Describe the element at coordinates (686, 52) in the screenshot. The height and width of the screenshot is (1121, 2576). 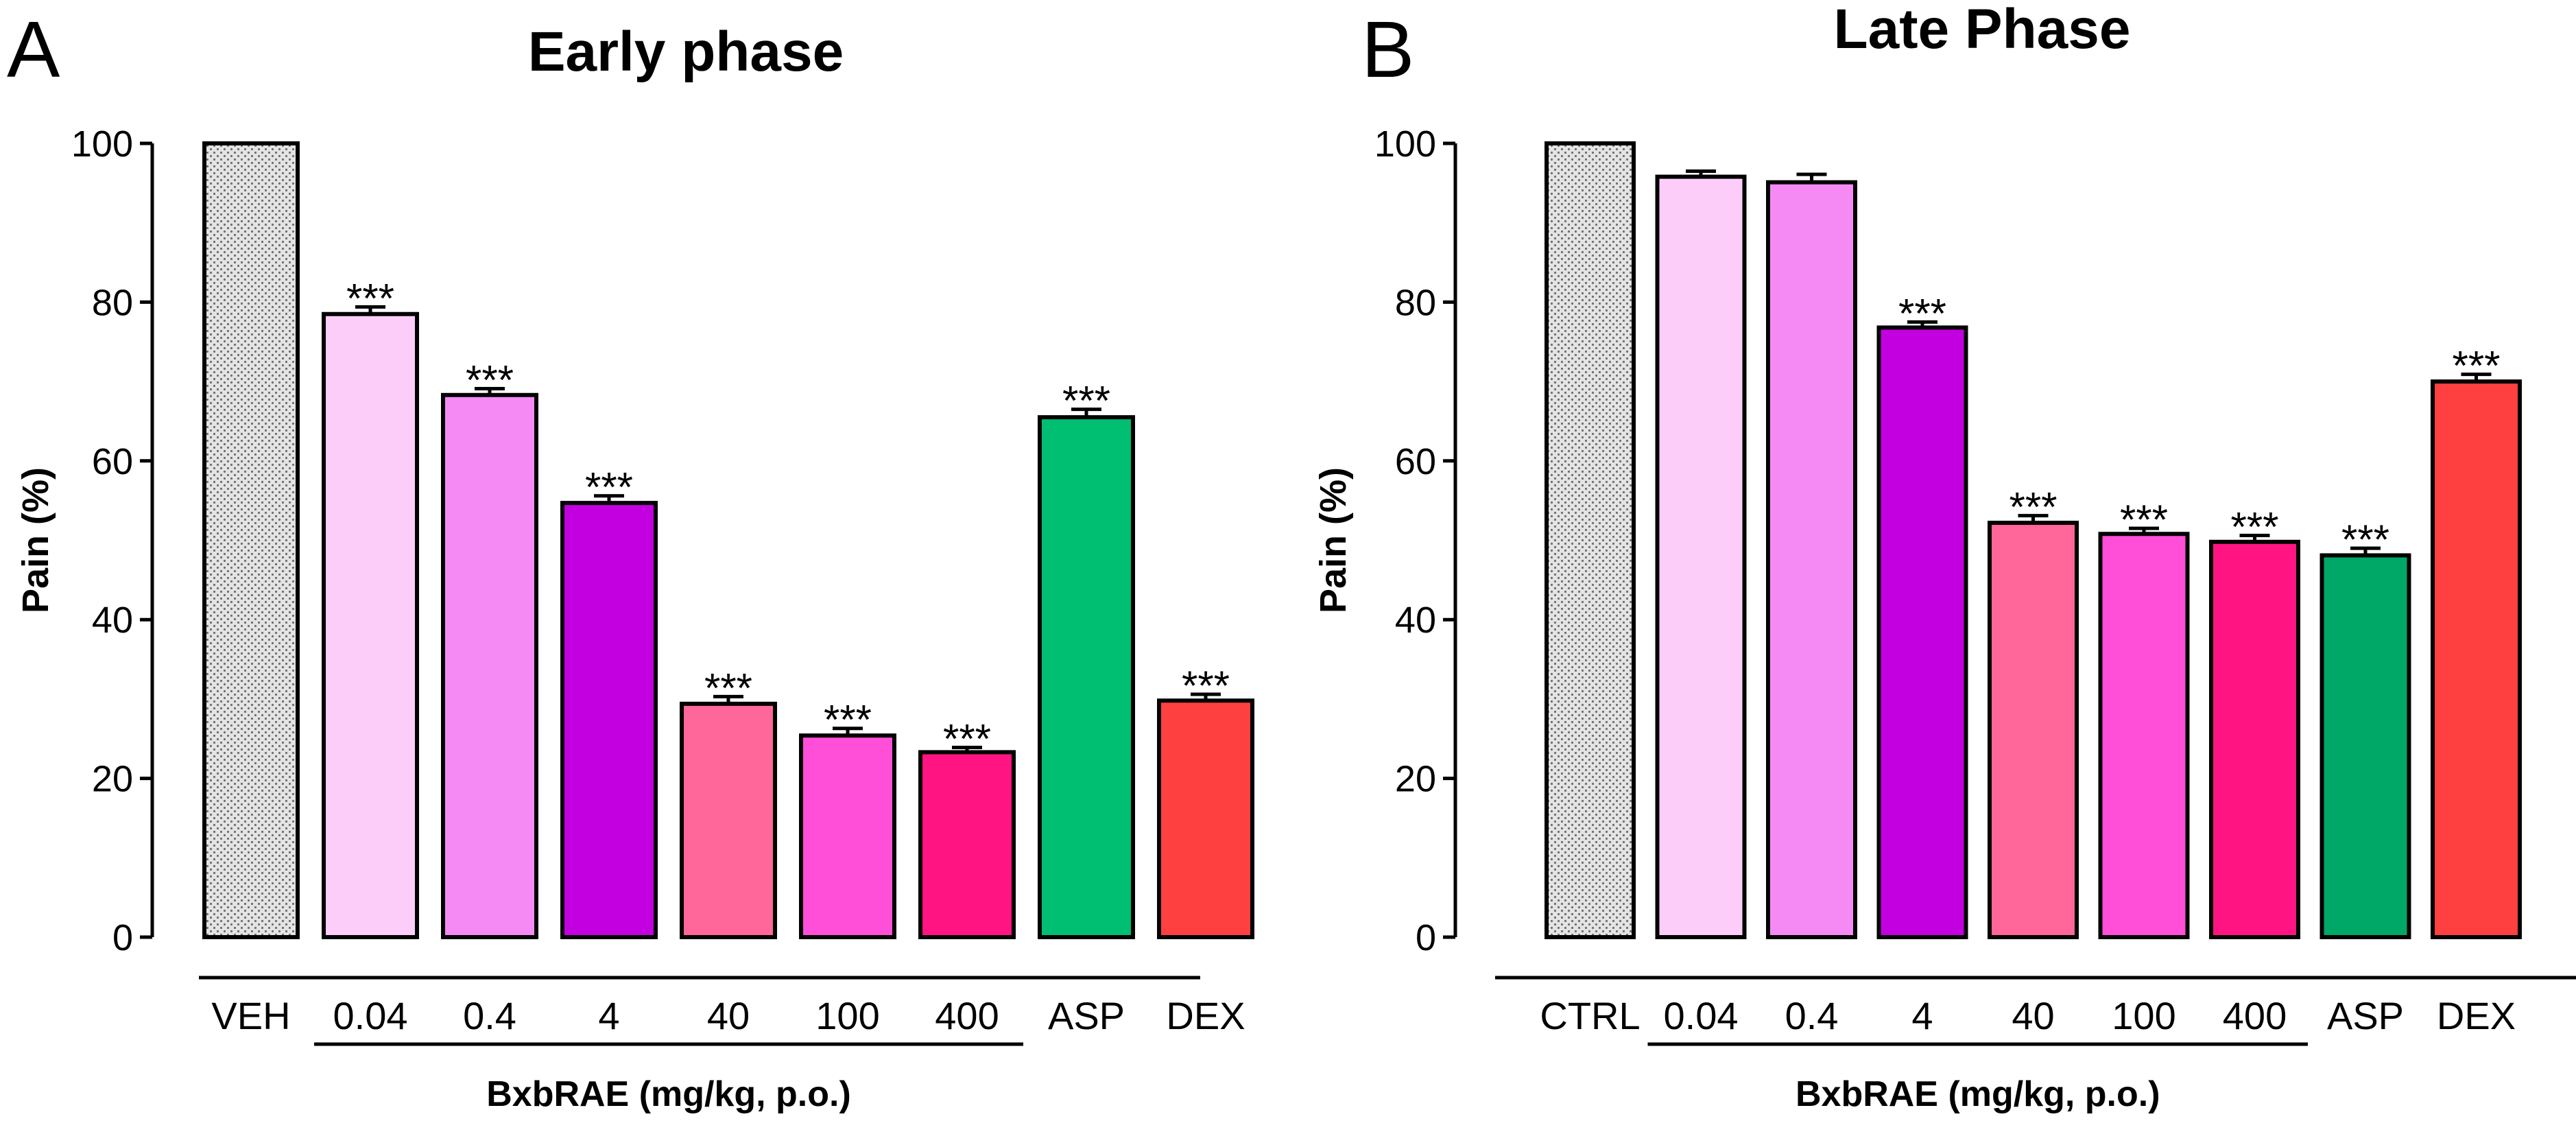
I see `chart-title: Early phase` at that location.